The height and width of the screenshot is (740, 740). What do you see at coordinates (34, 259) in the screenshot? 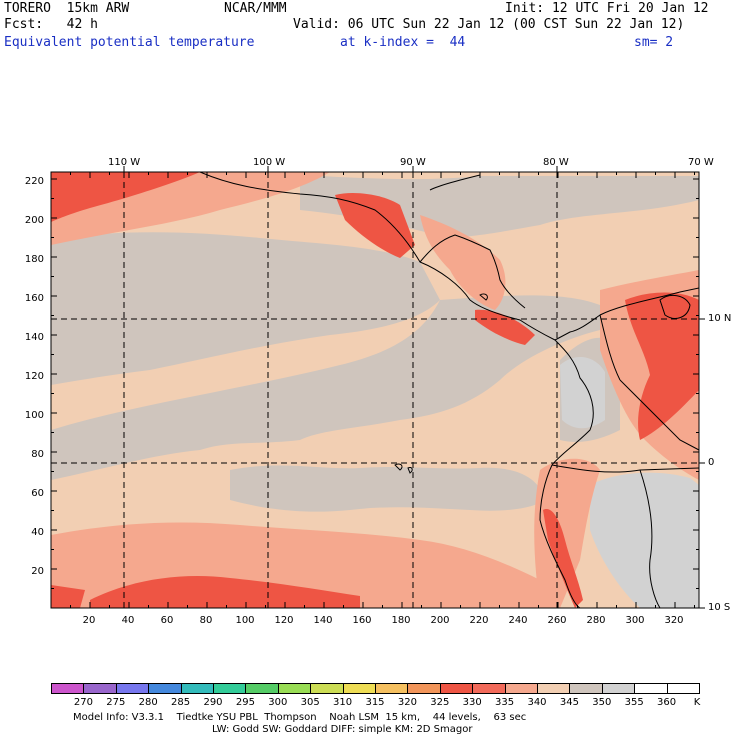
I see `grid-y-label: 180` at bounding box center [34, 259].